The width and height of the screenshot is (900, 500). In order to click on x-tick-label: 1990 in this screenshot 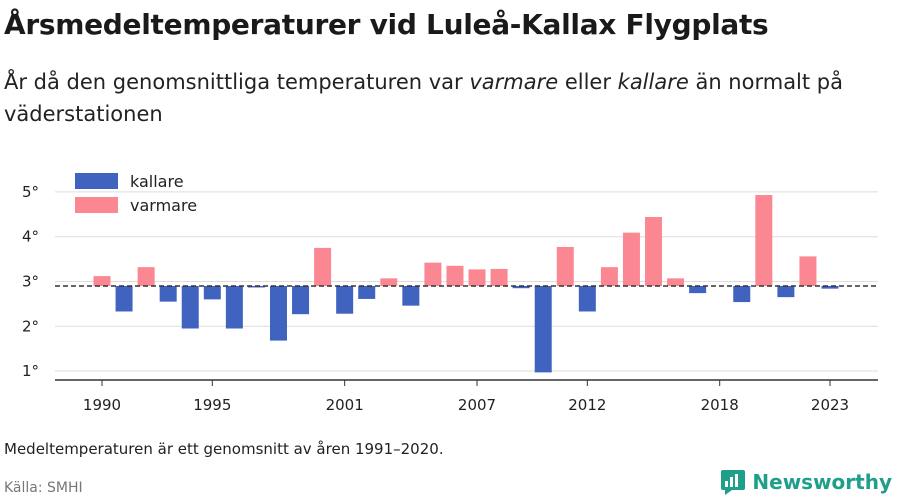, I will do `click(102, 405)`.